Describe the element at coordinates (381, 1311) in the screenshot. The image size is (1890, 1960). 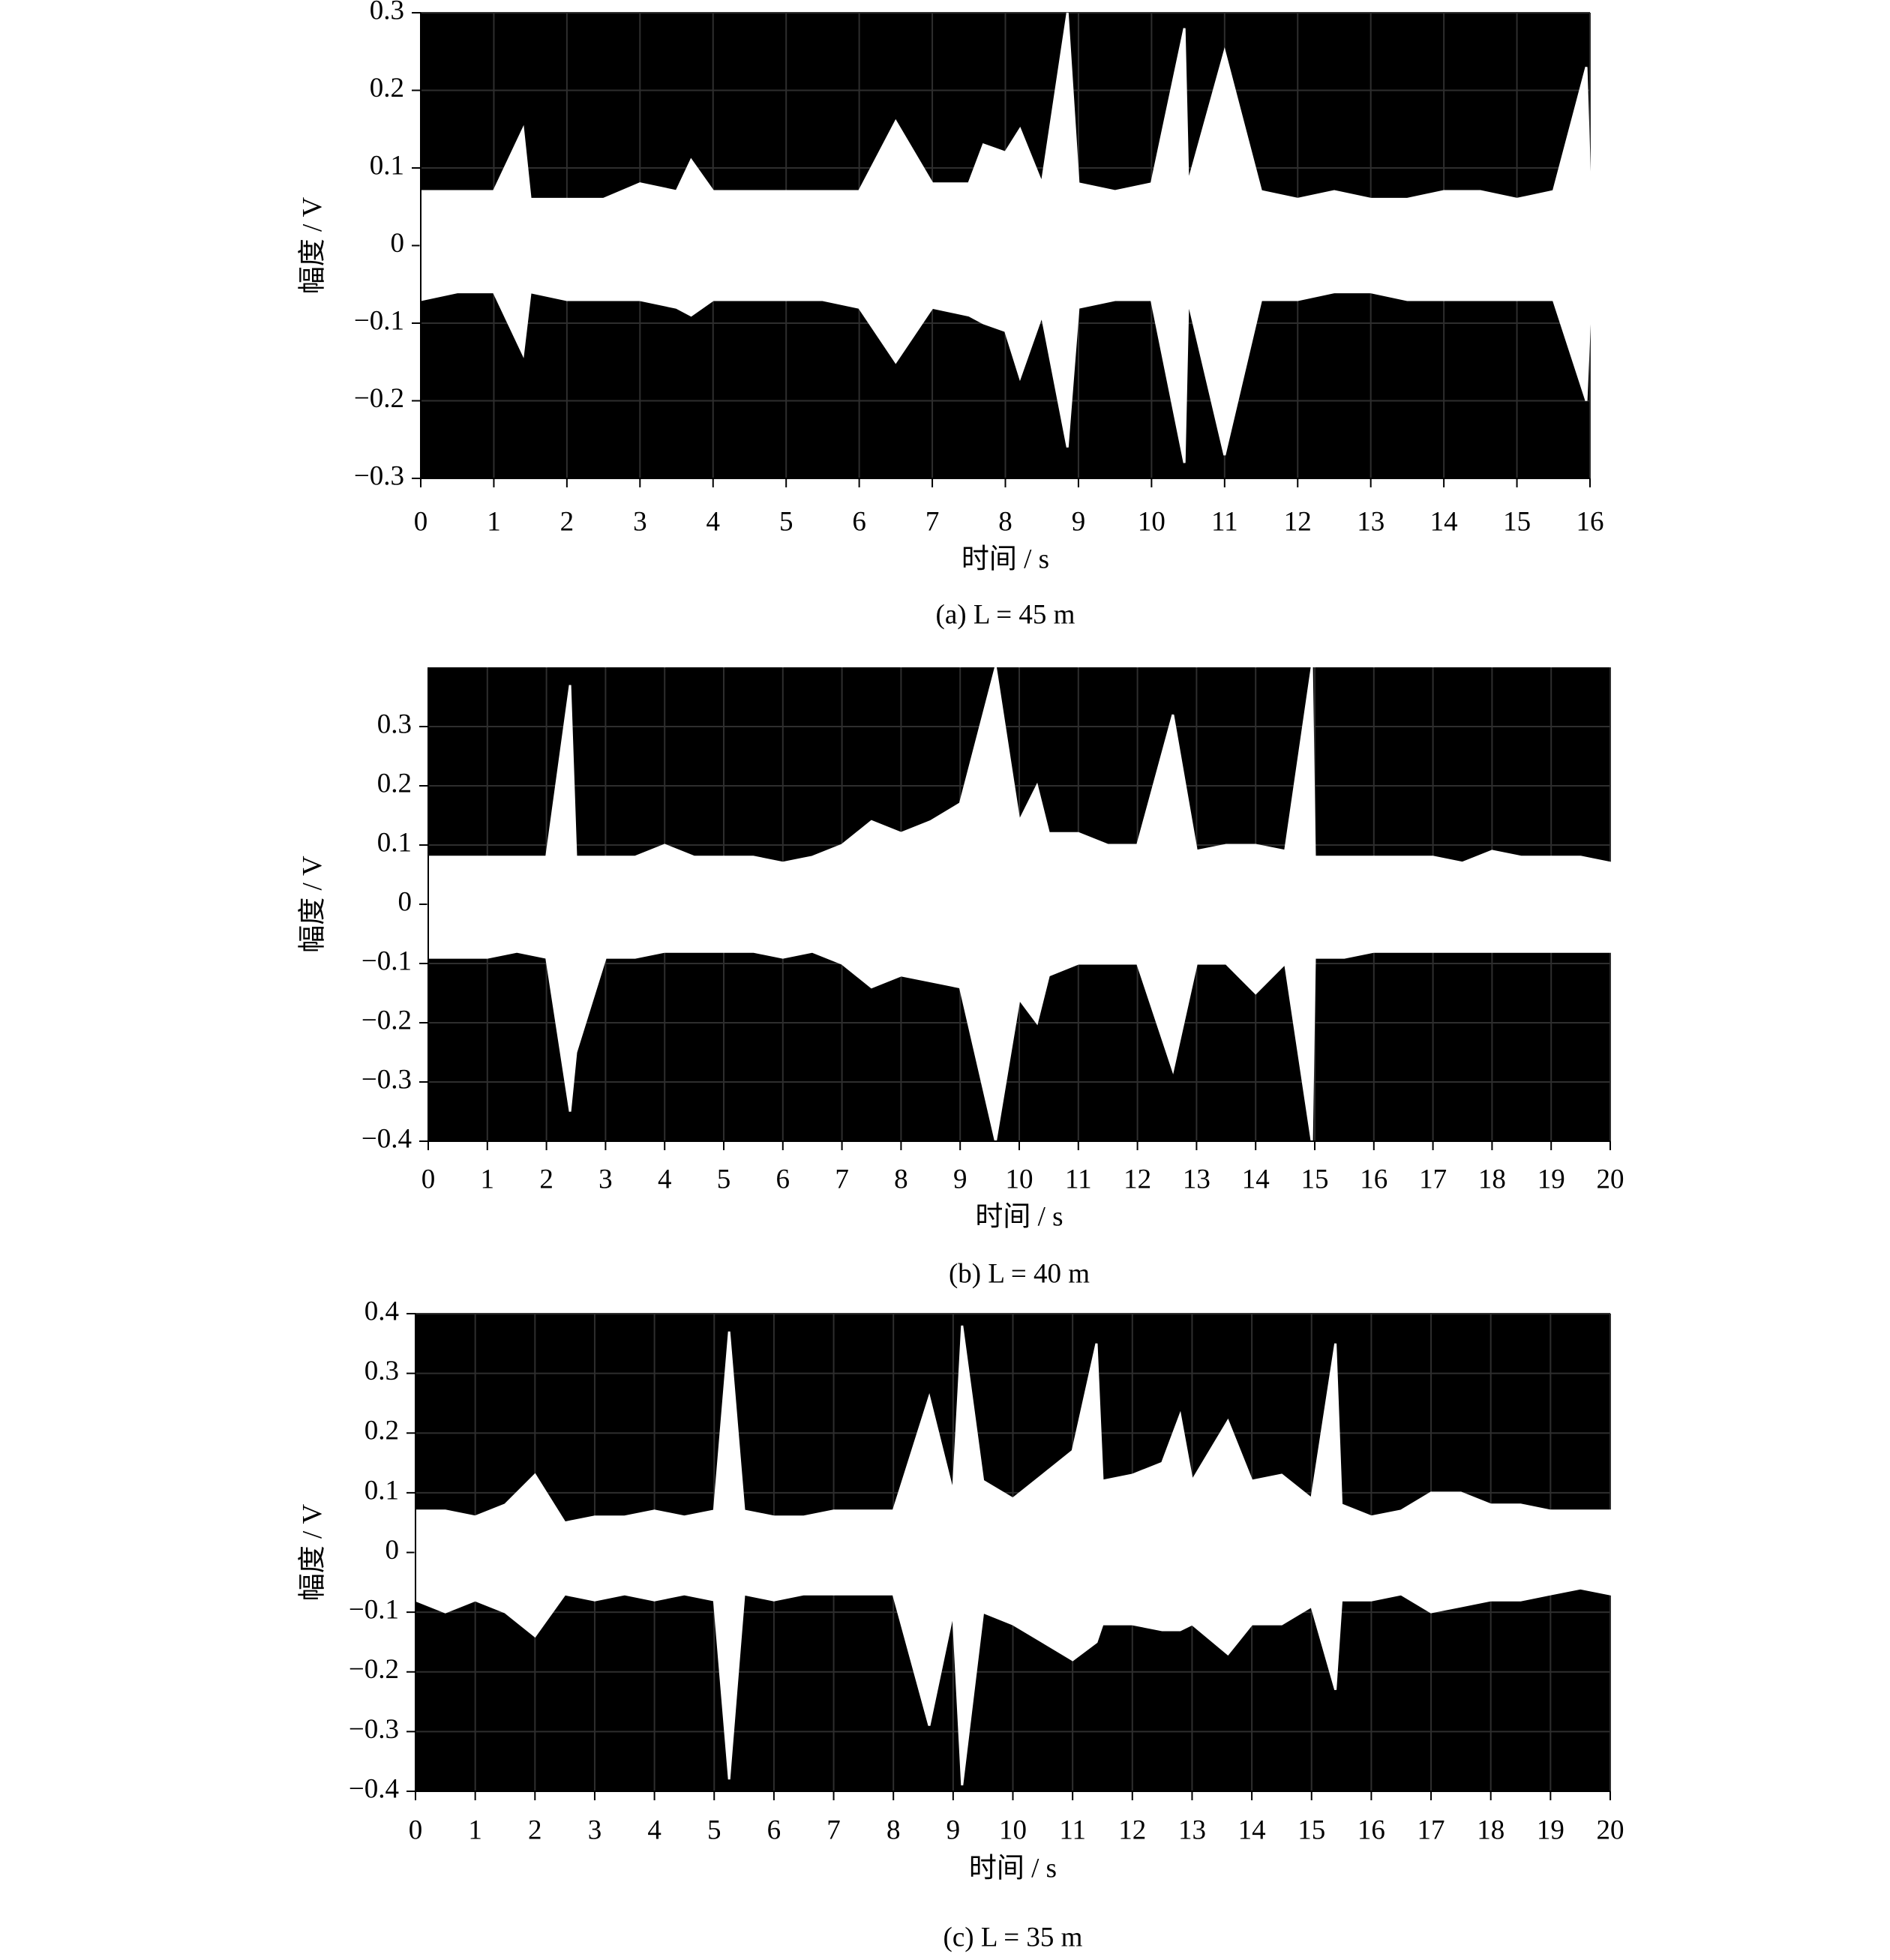
I see `y-tick-label: 0.4` at that location.